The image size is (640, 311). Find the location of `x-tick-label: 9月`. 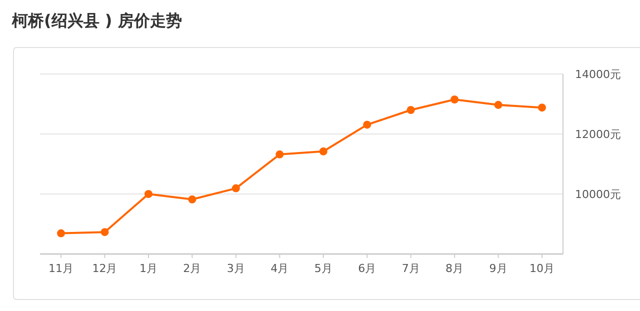

x-tick-label: 9月 is located at coordinates (498, 268).